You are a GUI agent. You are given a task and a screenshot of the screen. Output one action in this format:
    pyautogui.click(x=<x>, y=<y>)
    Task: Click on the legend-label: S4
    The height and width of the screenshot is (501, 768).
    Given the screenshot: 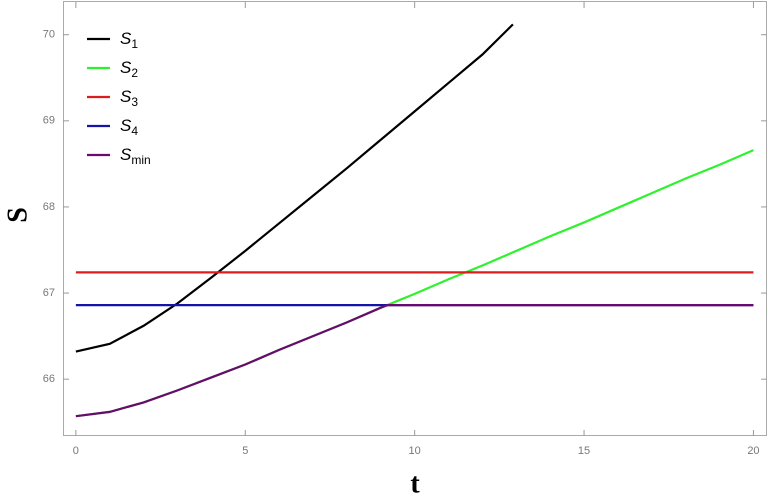 What is the action you would take?
    pyautogui.click(x=129, y=127)
    